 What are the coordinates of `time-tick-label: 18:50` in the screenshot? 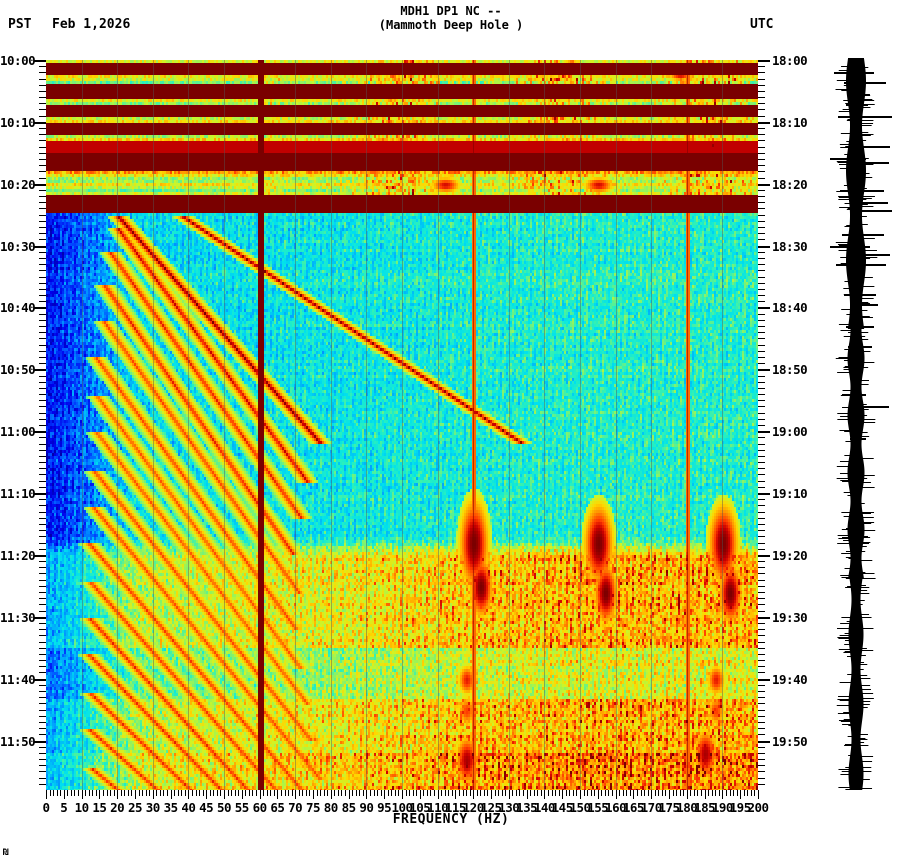 It's located at (790, 370).